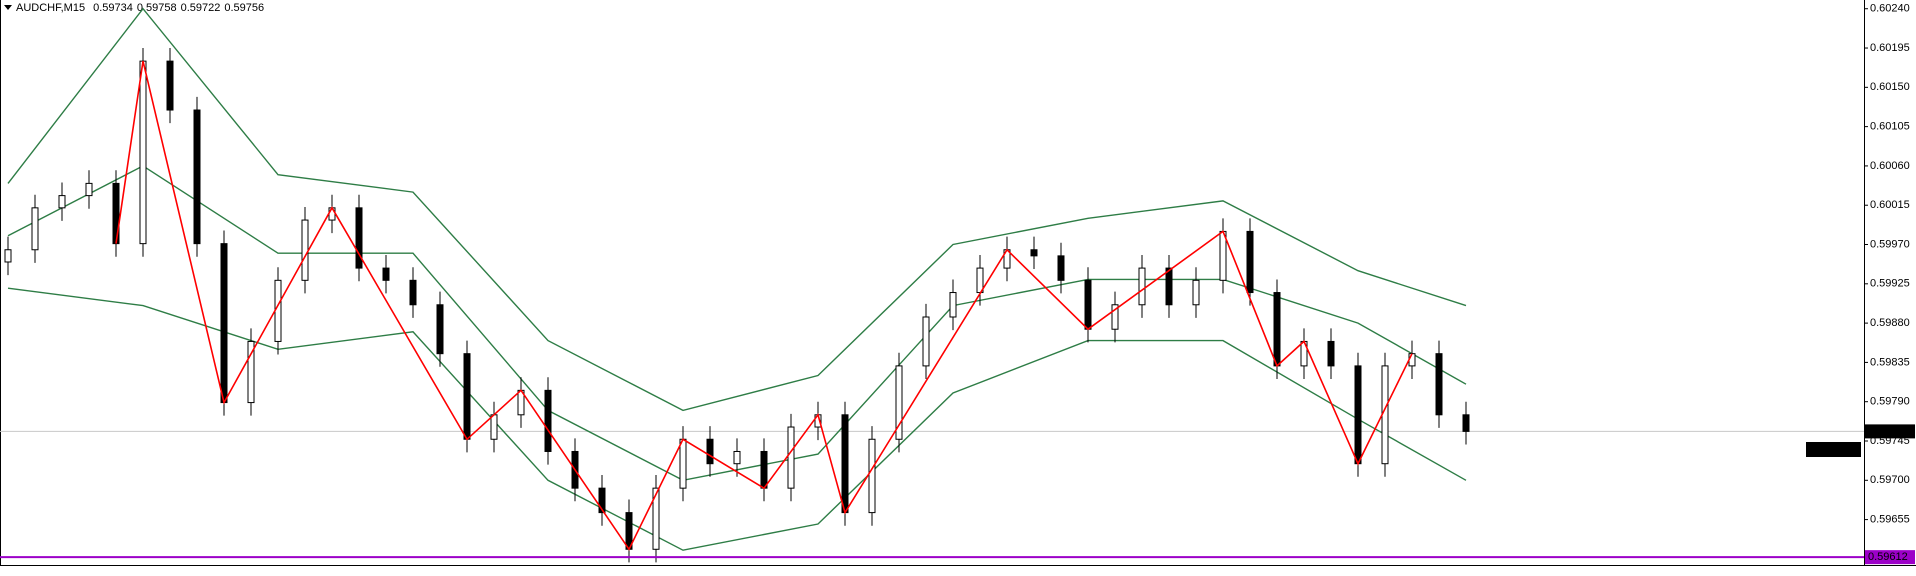 This screenshot has width=1916, height=576. What do you see at coordinates (1890, 480) in the screenshot?
I see `y-tick-label: 0.59700` at bounding box center [1890, 480].